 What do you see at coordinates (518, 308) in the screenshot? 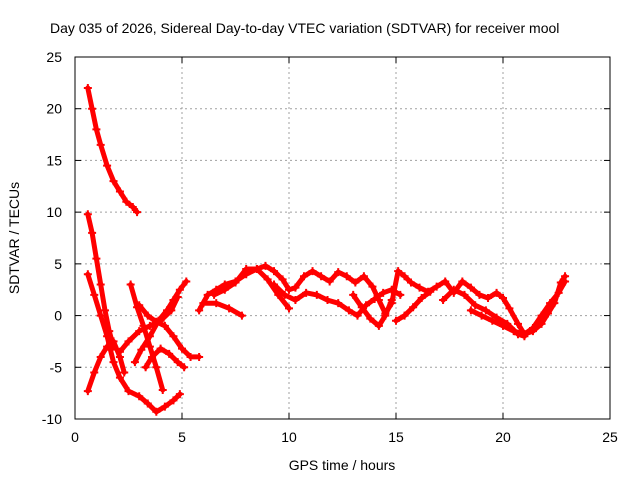
I see `series-arc17` at bounding box center [518, 308].